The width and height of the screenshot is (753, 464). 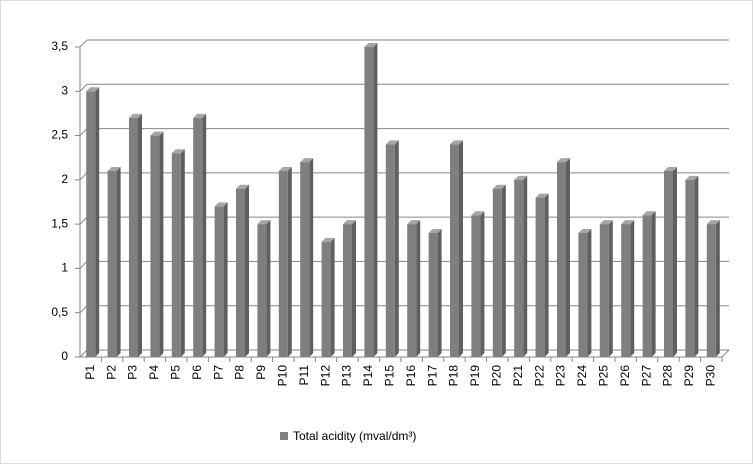 What do you see at coordinates (325, 376) in the screenshot?
I see `x-tick-label: P12` at bounding box center [325, 376].